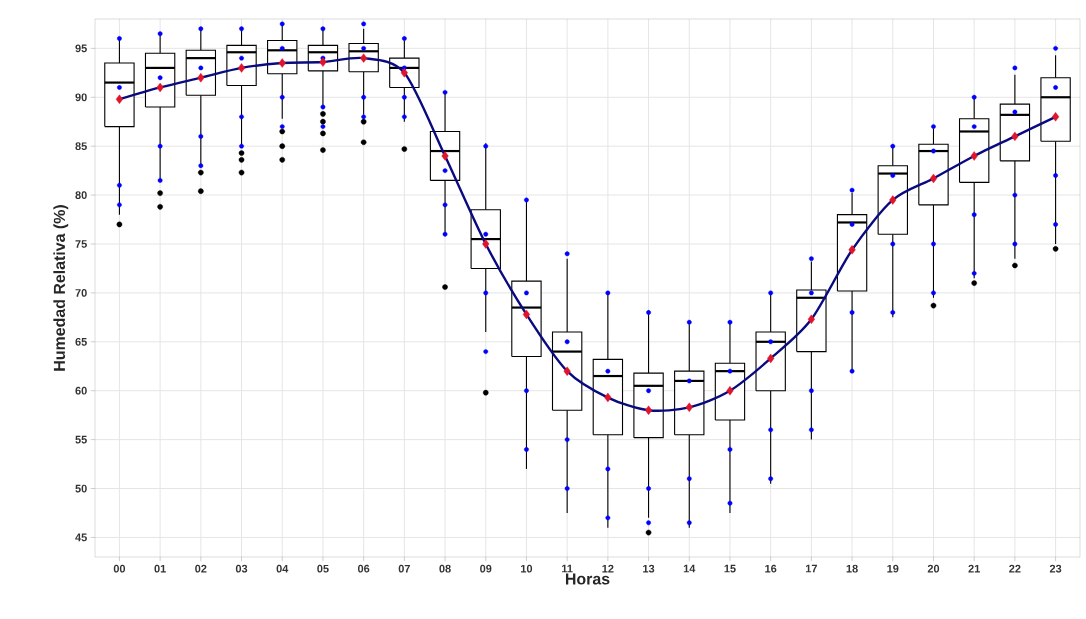 This screenshot has height=619, width=1086. I want to click on x-tick-label: 05, so click(323, 568).